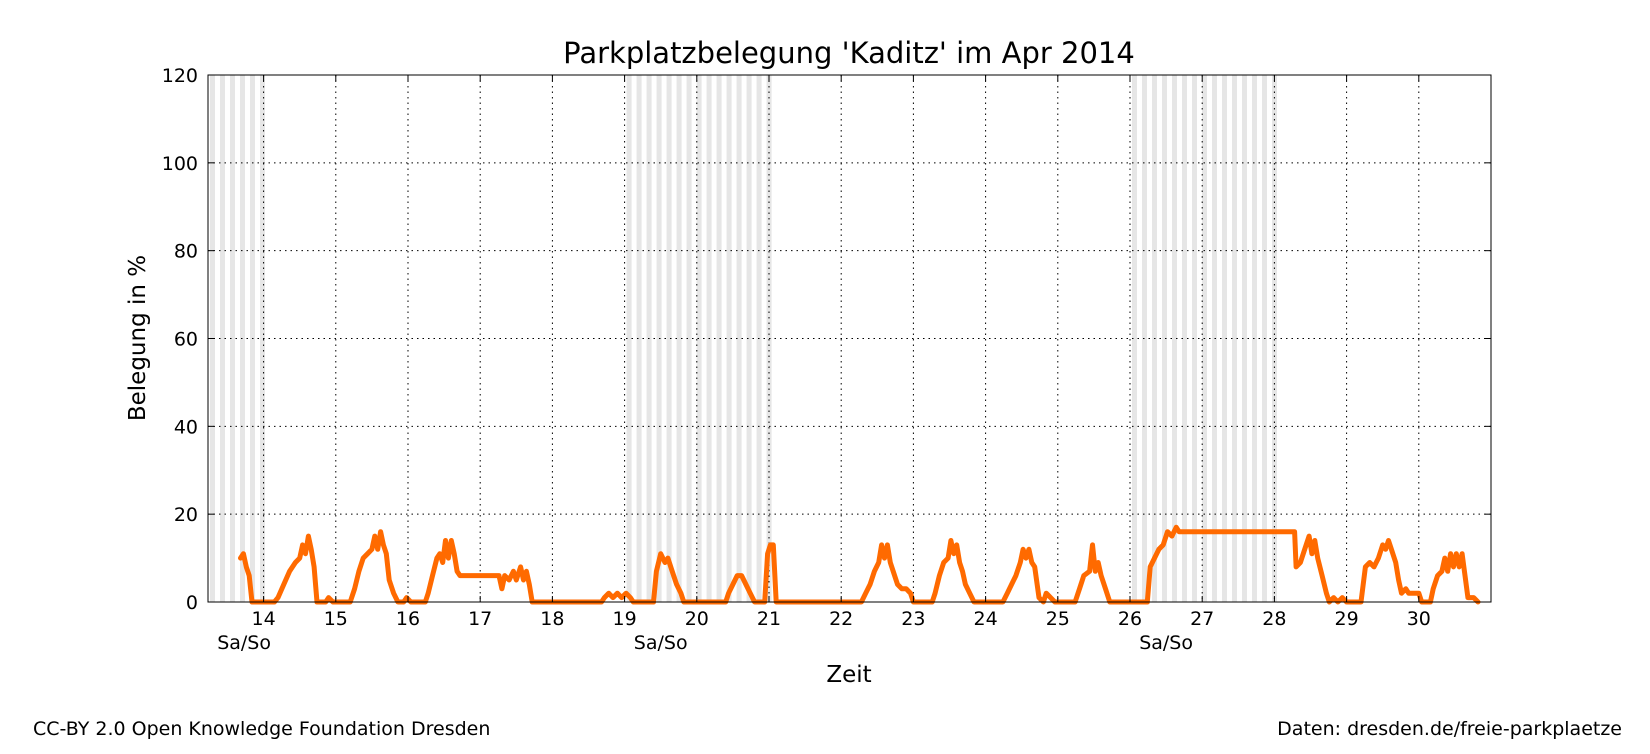 This screenshot has height=754, width=1650. I want to click on x-tick-label: 18, so click(552, 619).